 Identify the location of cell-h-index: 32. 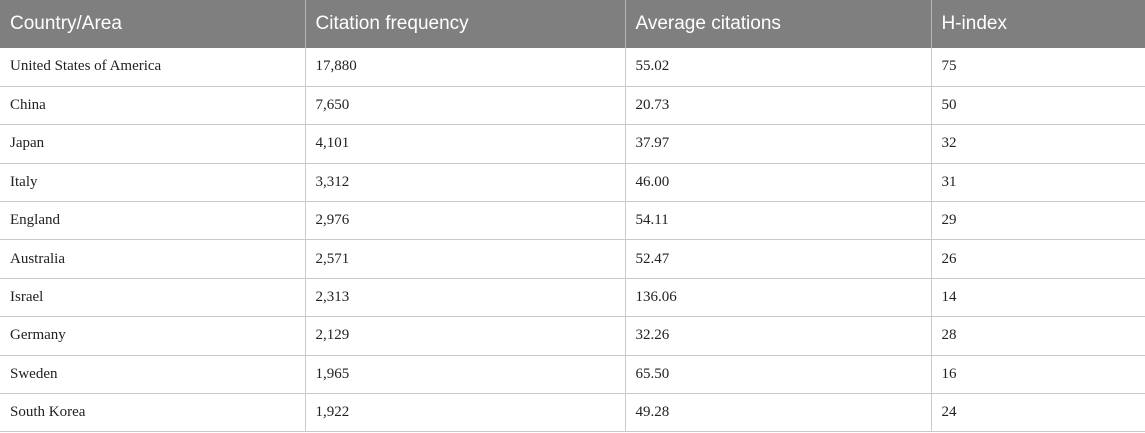
(1038, 144).